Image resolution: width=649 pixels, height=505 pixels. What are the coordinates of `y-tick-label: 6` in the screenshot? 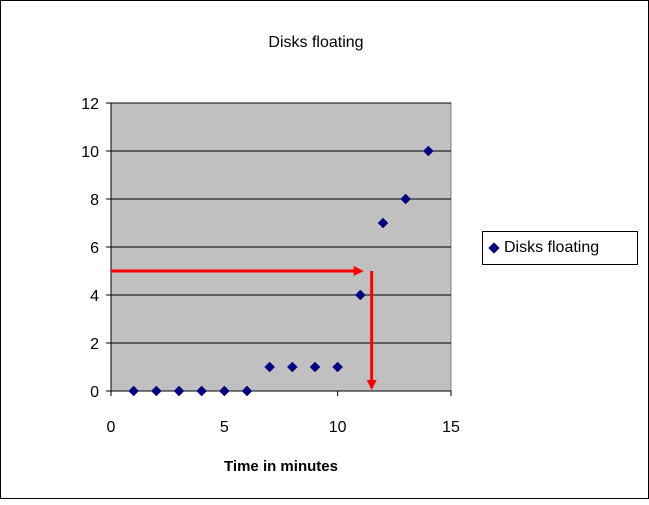 It's located at (94, 248).